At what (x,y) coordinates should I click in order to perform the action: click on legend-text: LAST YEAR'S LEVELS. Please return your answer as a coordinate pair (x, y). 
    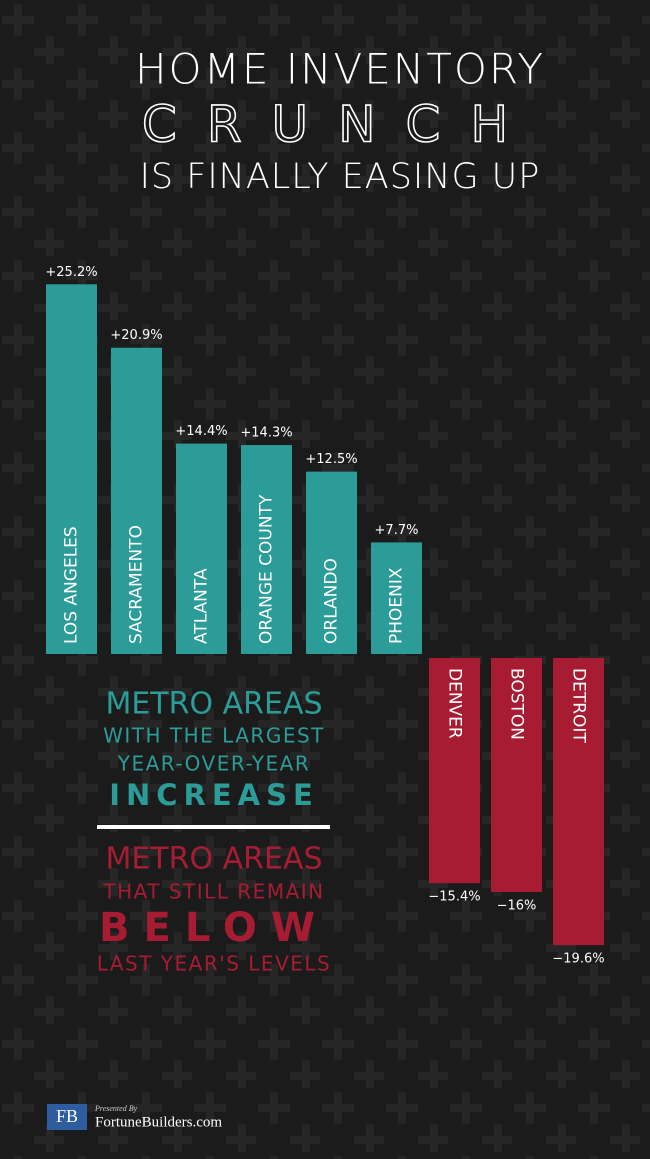
    Looking at the image, I should click on (214, 964).